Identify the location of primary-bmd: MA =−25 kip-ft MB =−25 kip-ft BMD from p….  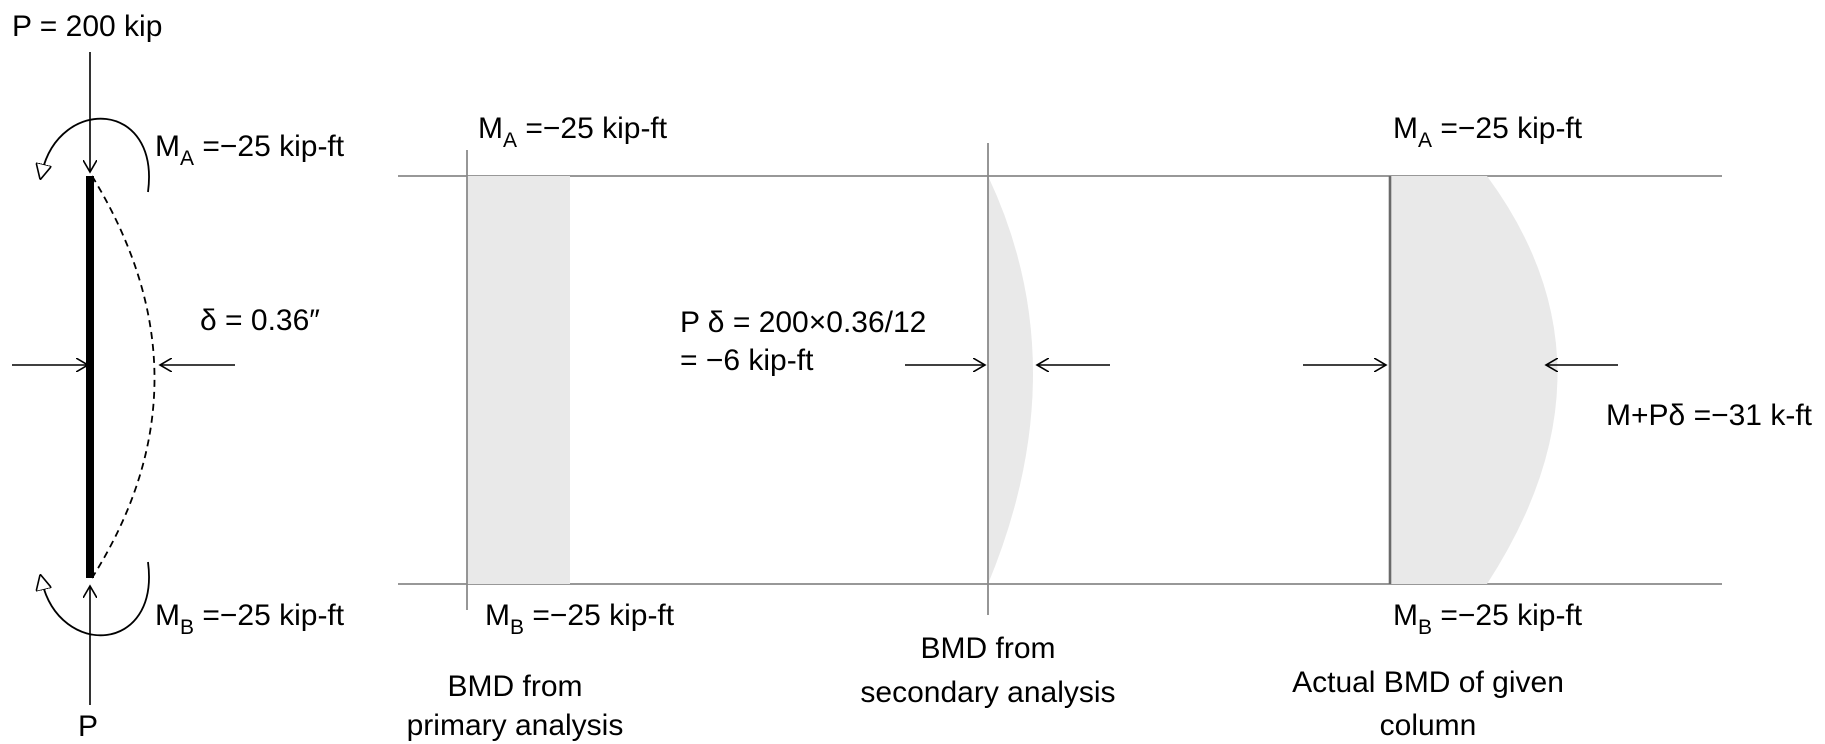
(541, 427).